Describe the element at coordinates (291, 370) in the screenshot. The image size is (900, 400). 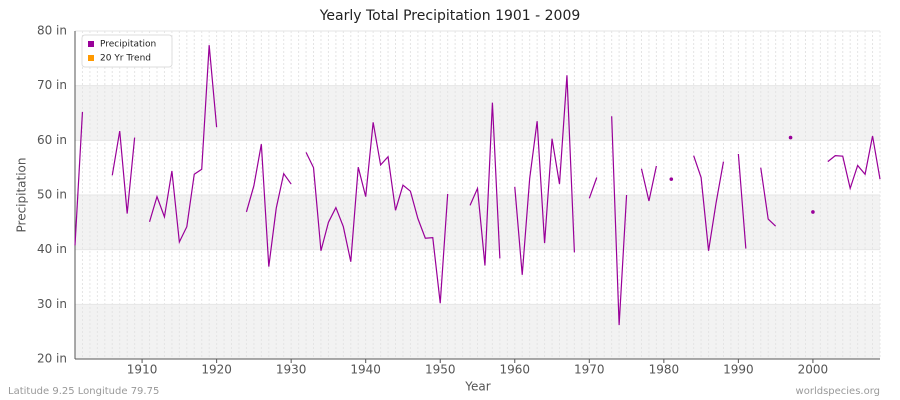
I see `x-tick-label: 1930` at that location.